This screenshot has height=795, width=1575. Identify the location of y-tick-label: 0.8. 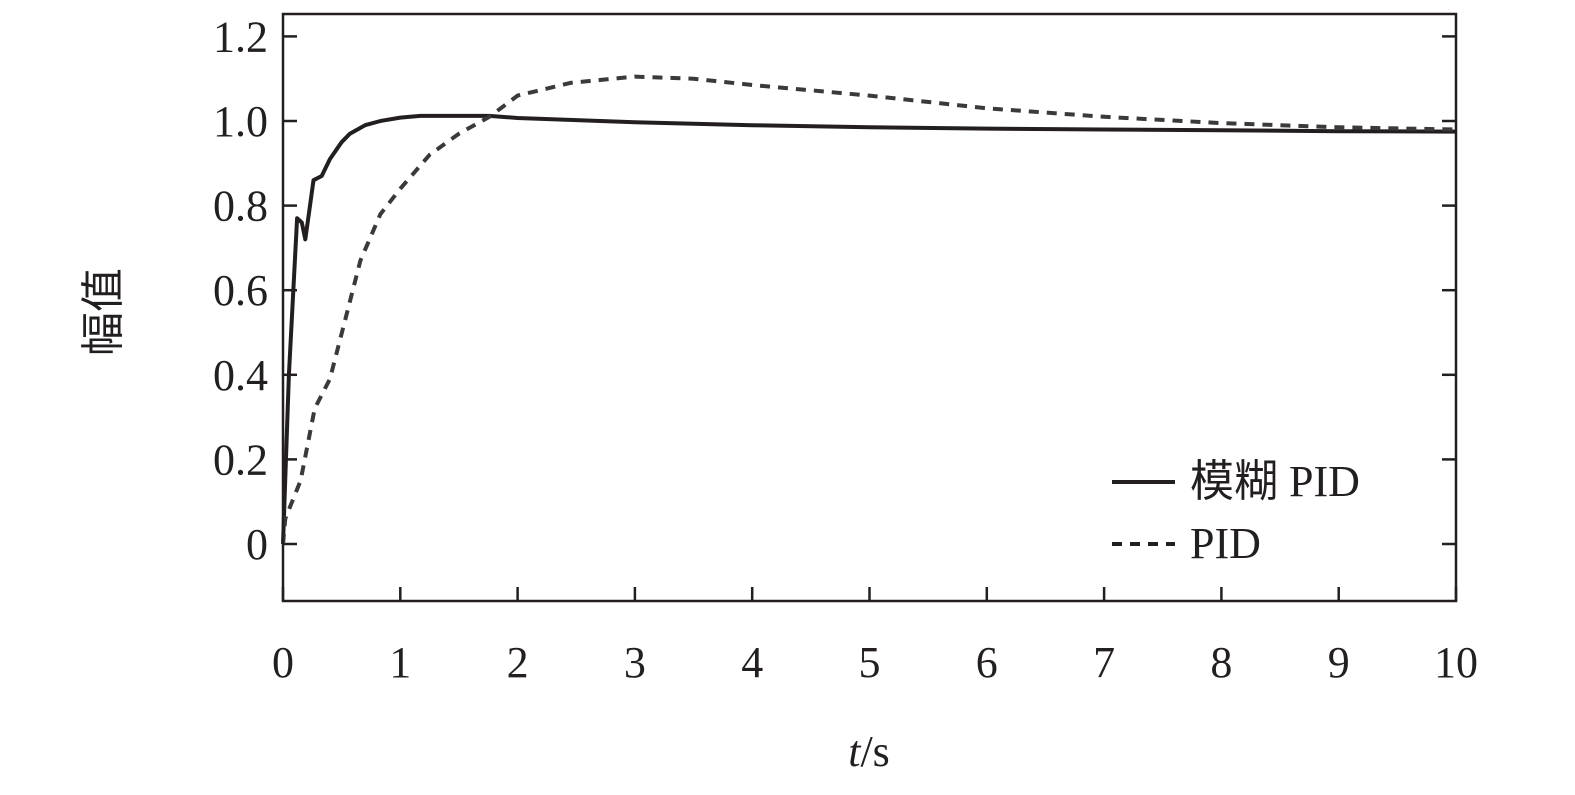
(240, 206).